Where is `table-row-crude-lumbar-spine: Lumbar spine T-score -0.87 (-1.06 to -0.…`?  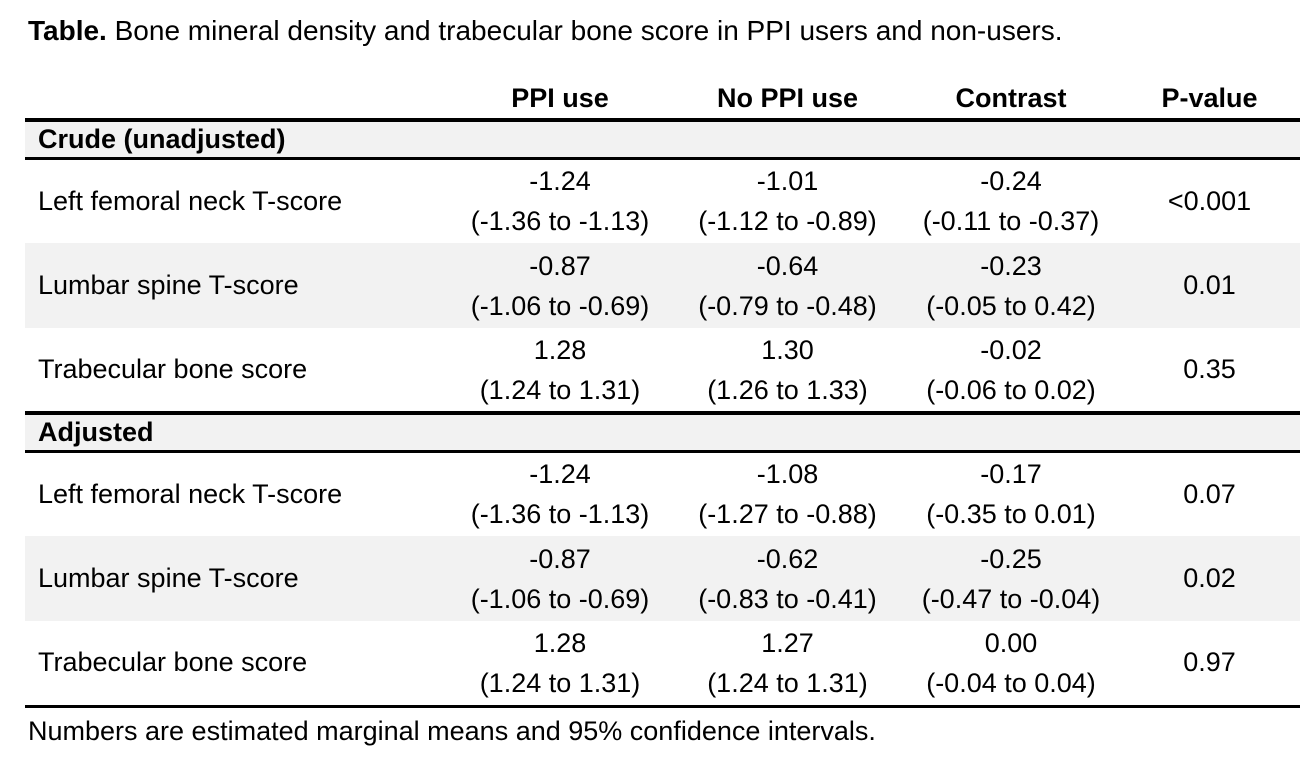 table-row-crude-lumbar-spine: Lumbar spine T-score -0.87 (-1.06 to -0.… is located at coordinates (662, 285).